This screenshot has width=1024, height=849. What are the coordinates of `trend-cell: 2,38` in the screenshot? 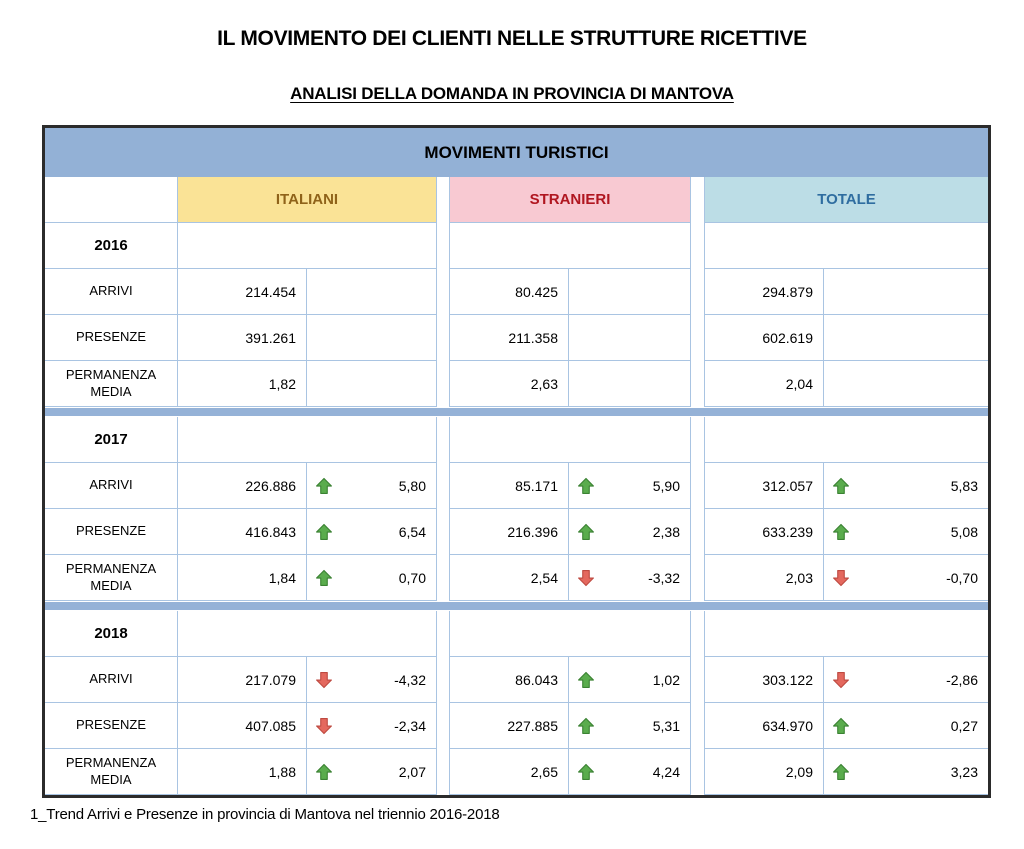 It's located at (629, 532).